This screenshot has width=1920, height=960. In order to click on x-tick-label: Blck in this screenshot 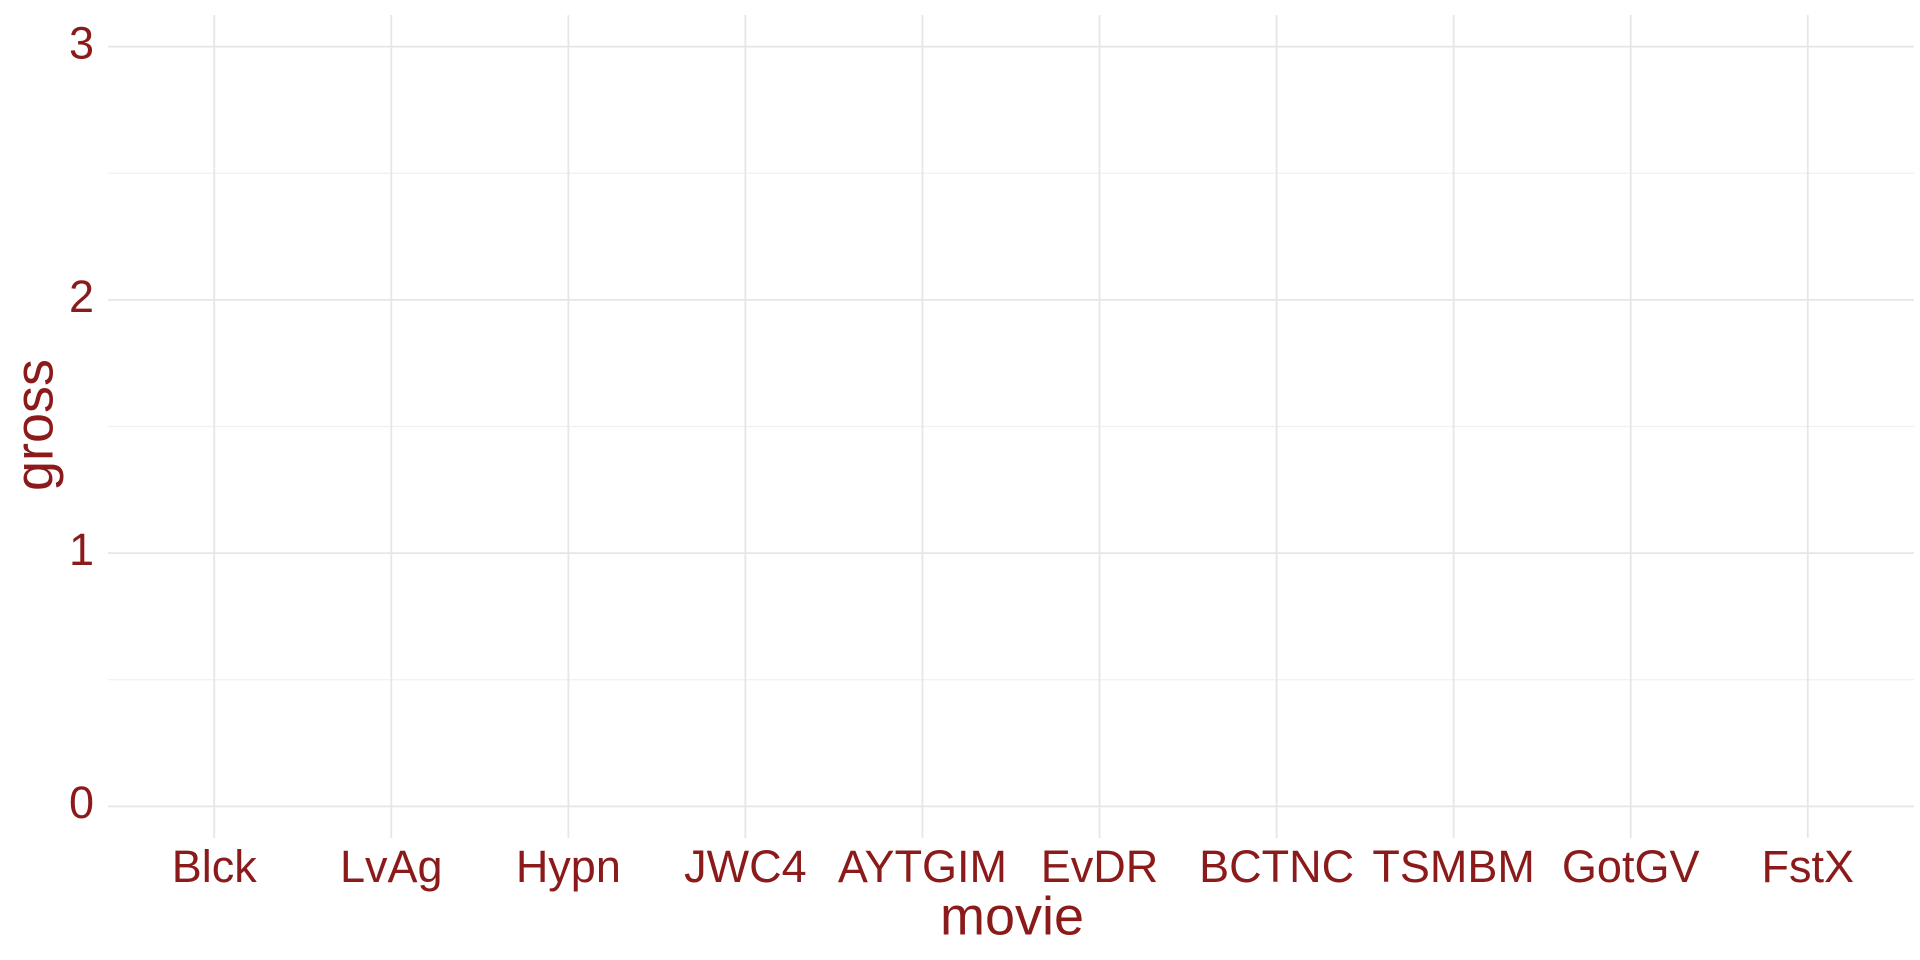, I will do `click(215, 866)`.